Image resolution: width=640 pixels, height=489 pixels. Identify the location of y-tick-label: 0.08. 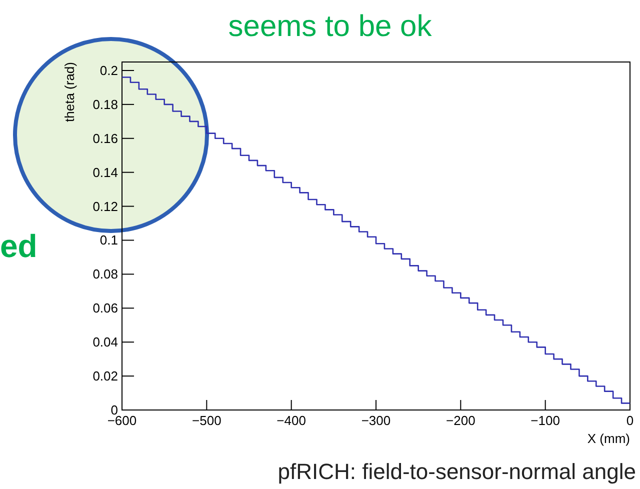
(105, 274).